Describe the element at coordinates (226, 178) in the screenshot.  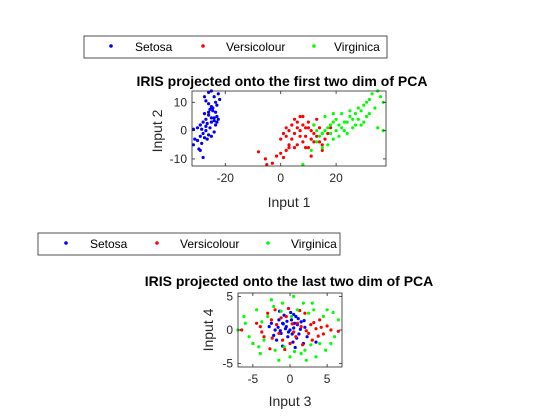
I see `x-tick-label: -20` at that location.